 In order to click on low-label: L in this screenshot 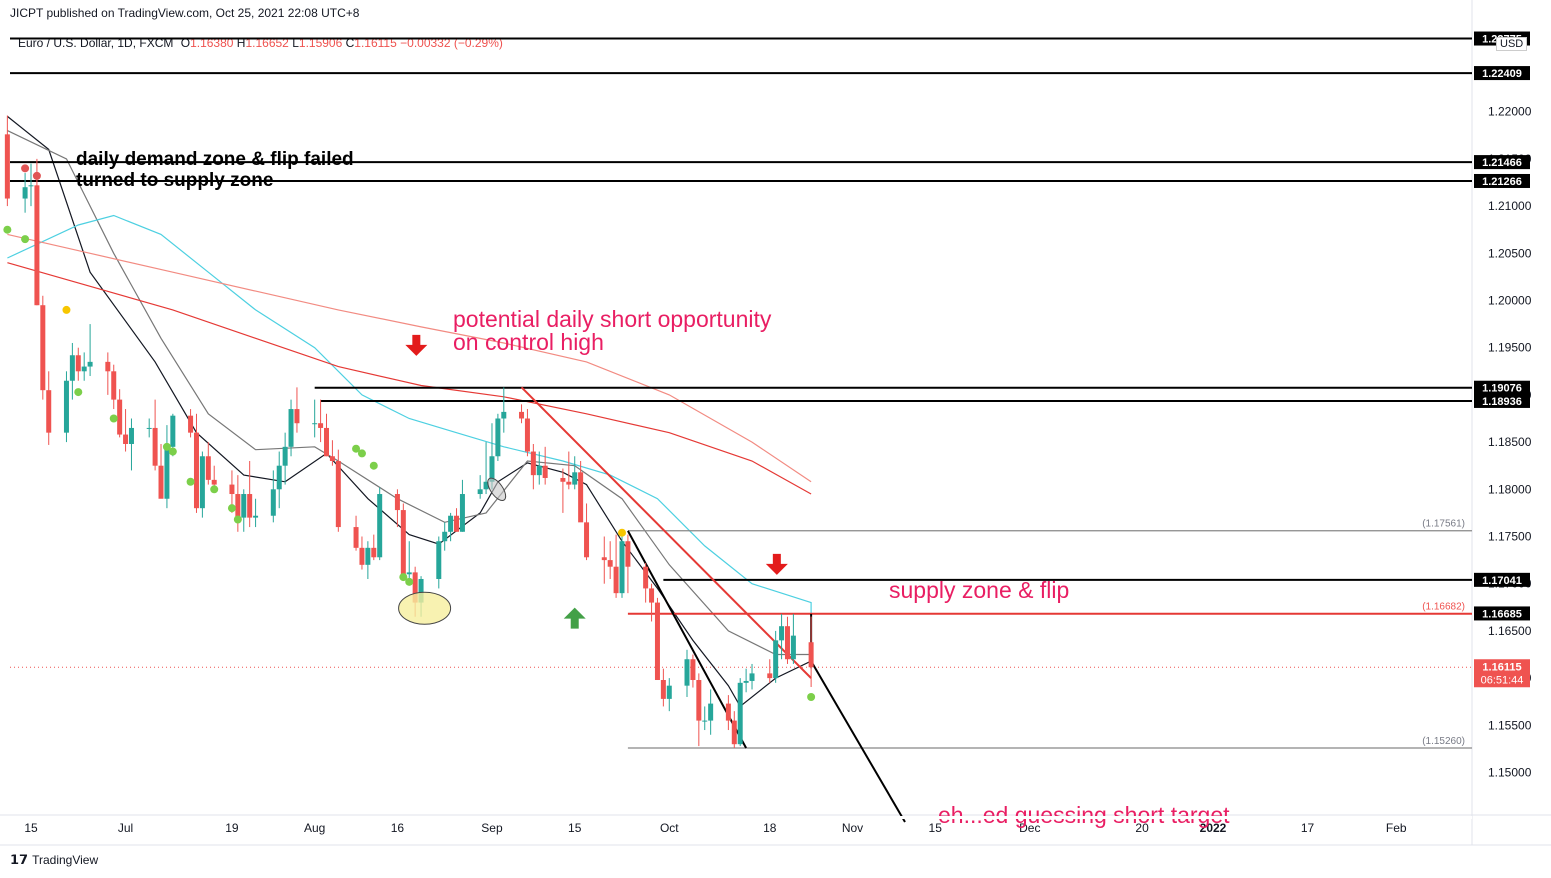, I will do `click(295, 43)`.